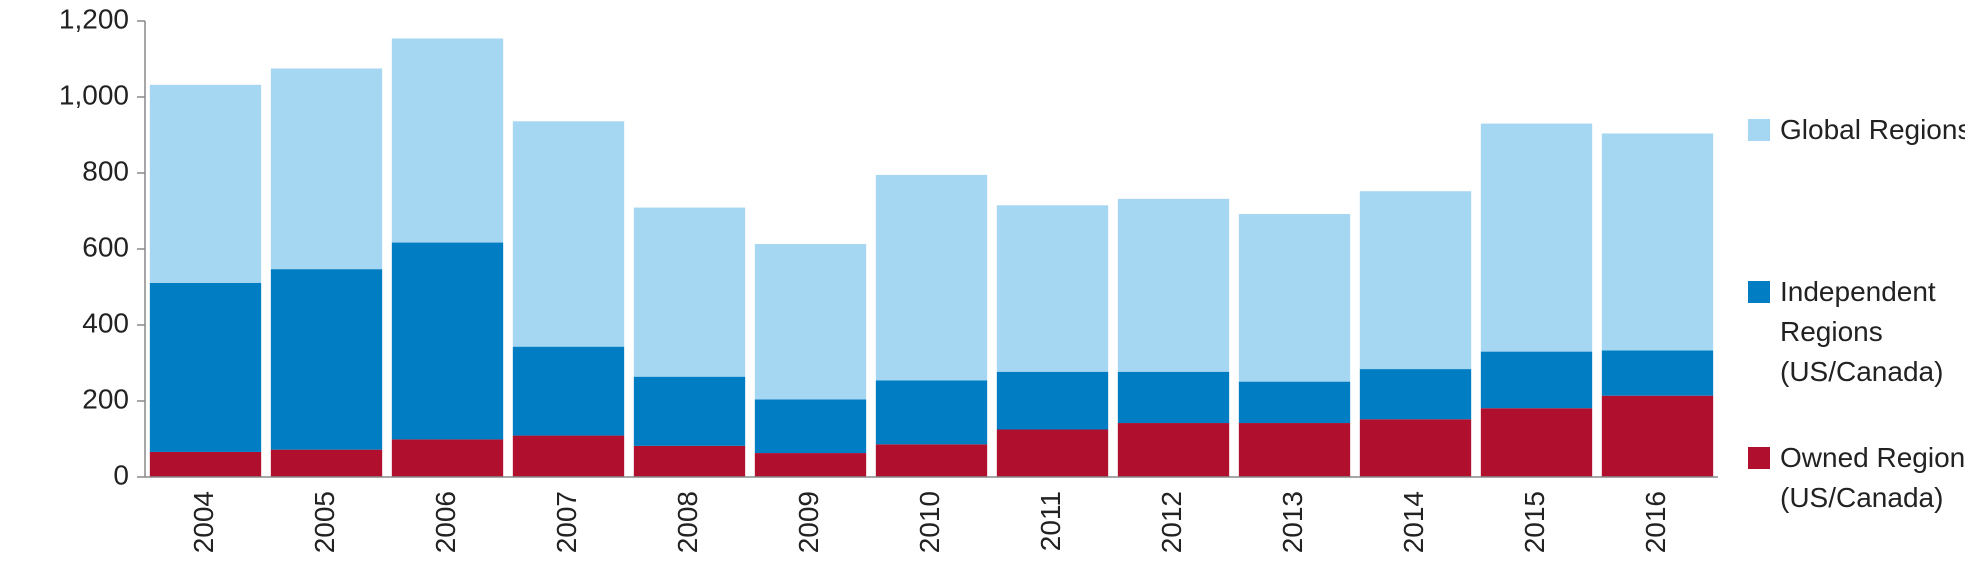 The height and width of the screenshot is (565, 1965). I want to click on legend-item: Global Regions, so click(1856, 130).